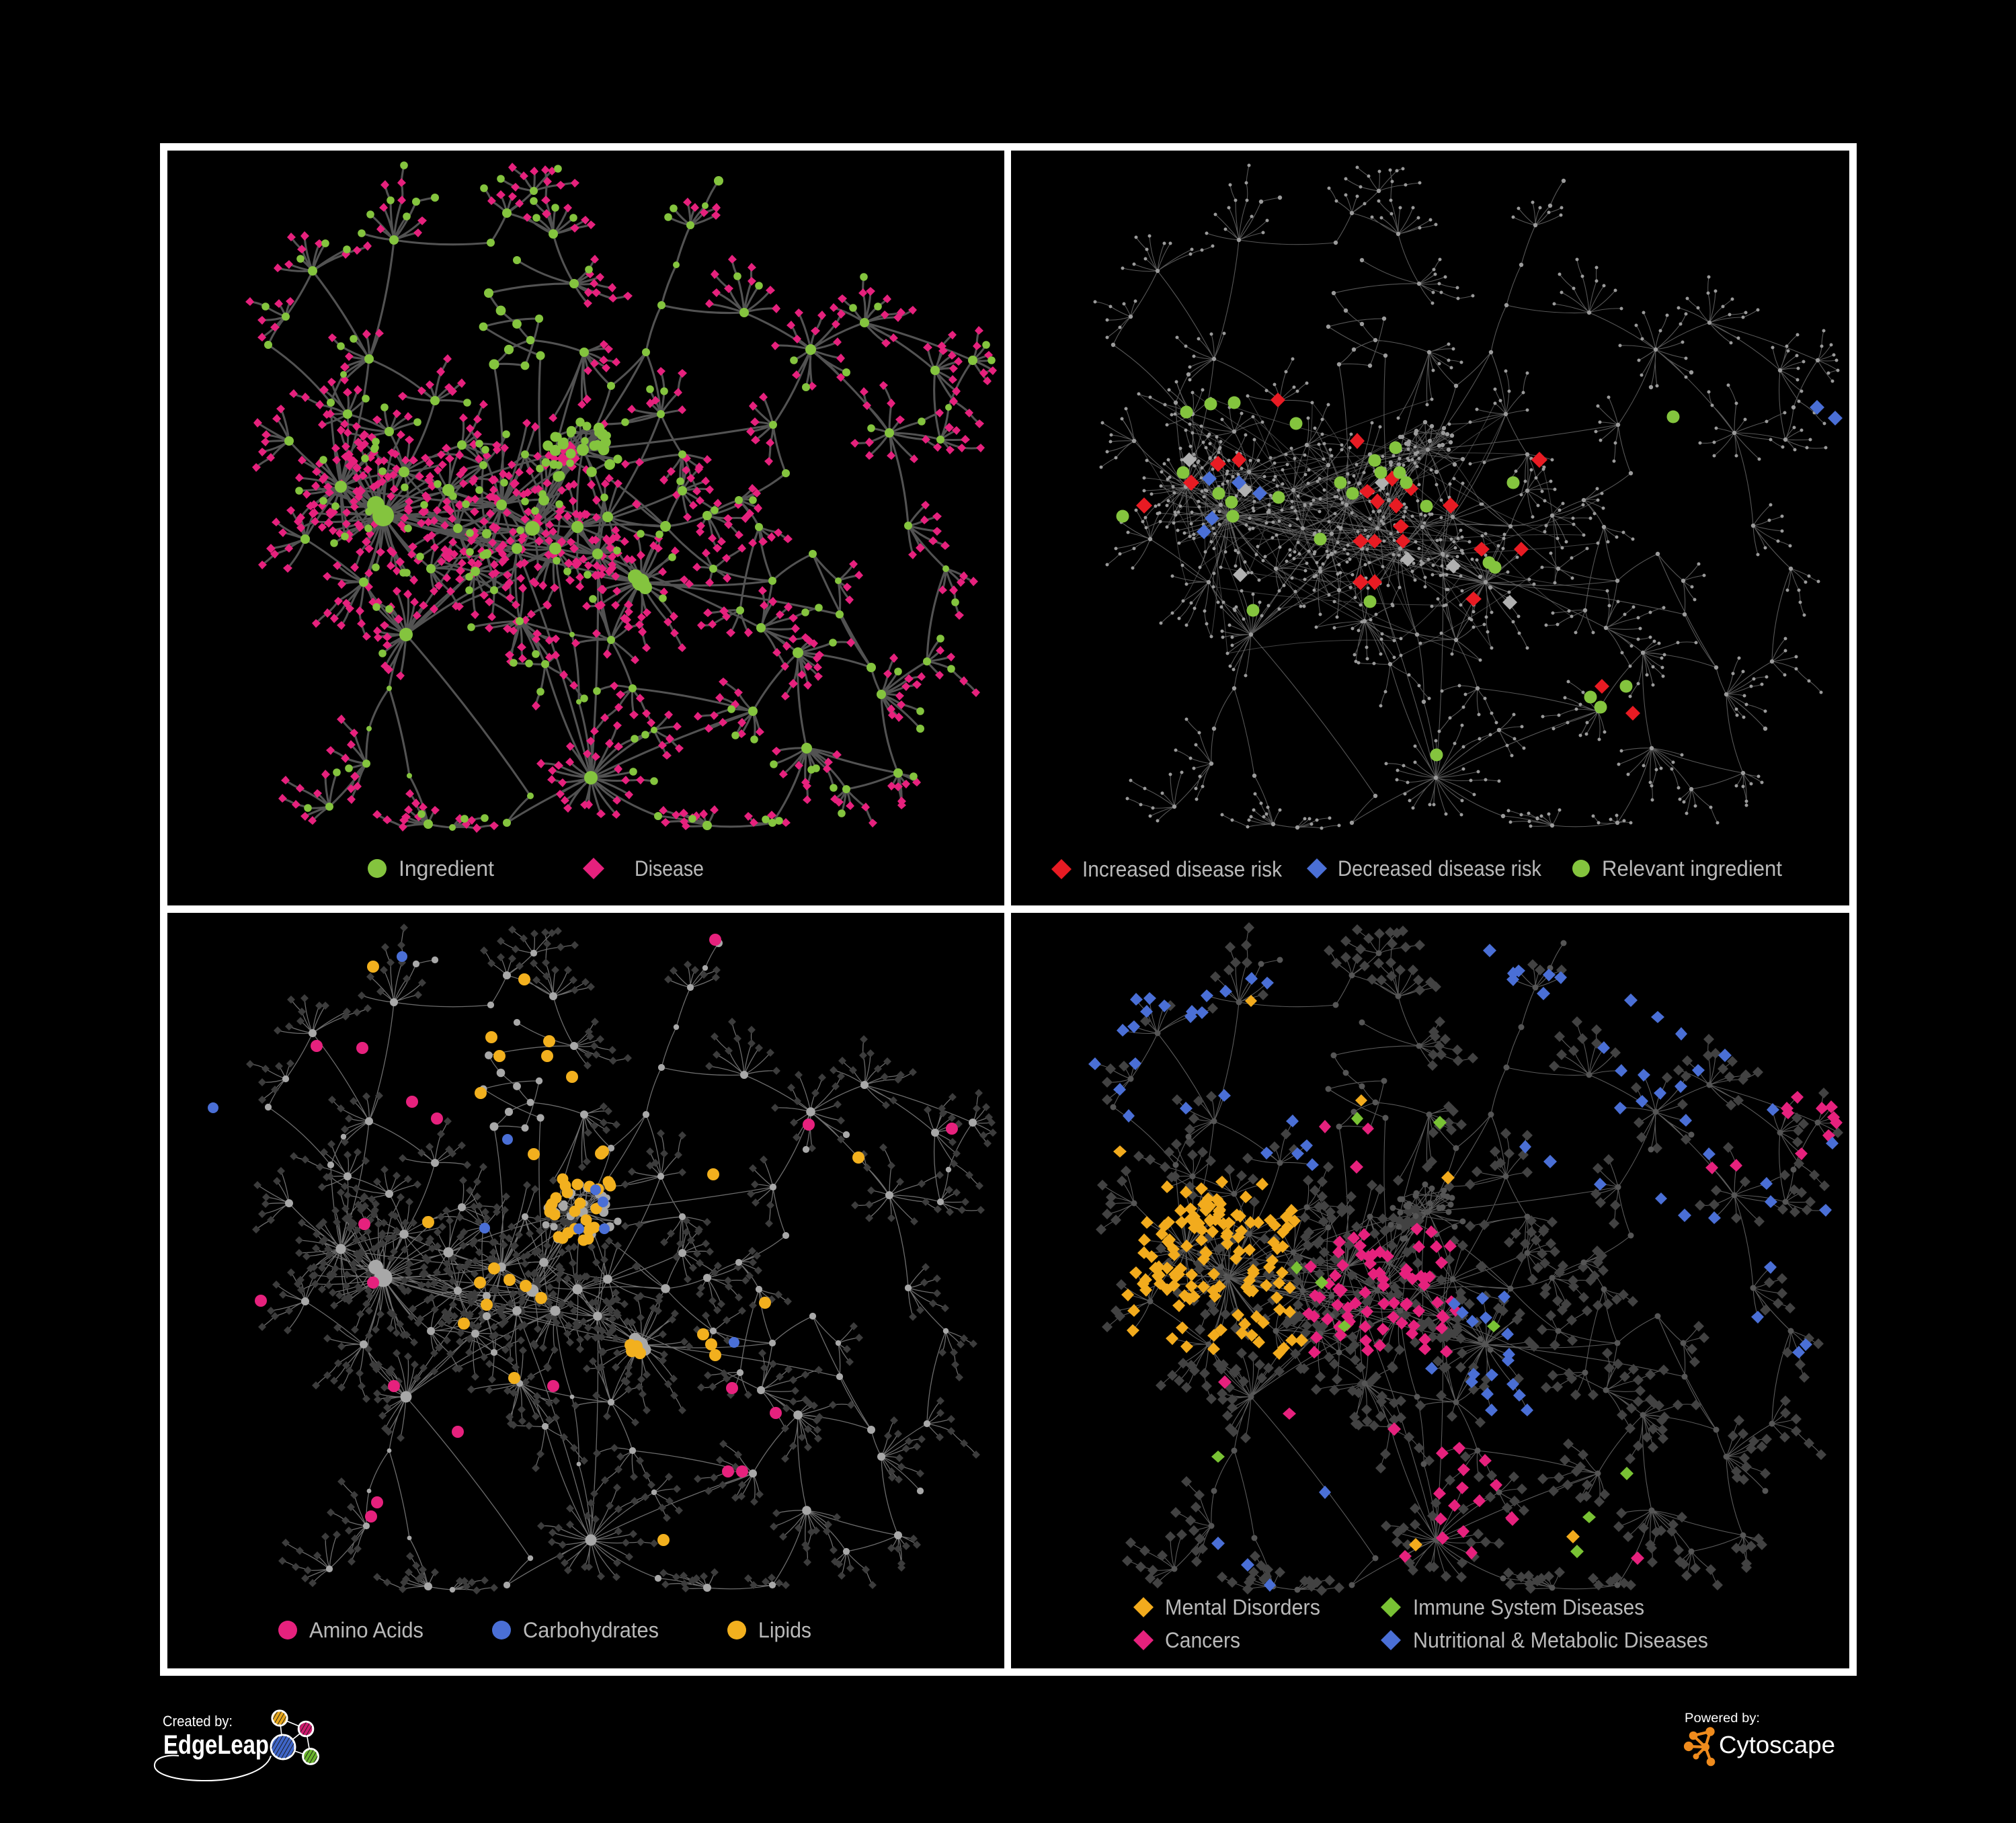  What do you see at coordinates (1440, 868) in the screenshot?
I see `svg-text: Decreased disease risk` at bounding box center [1440, 868].